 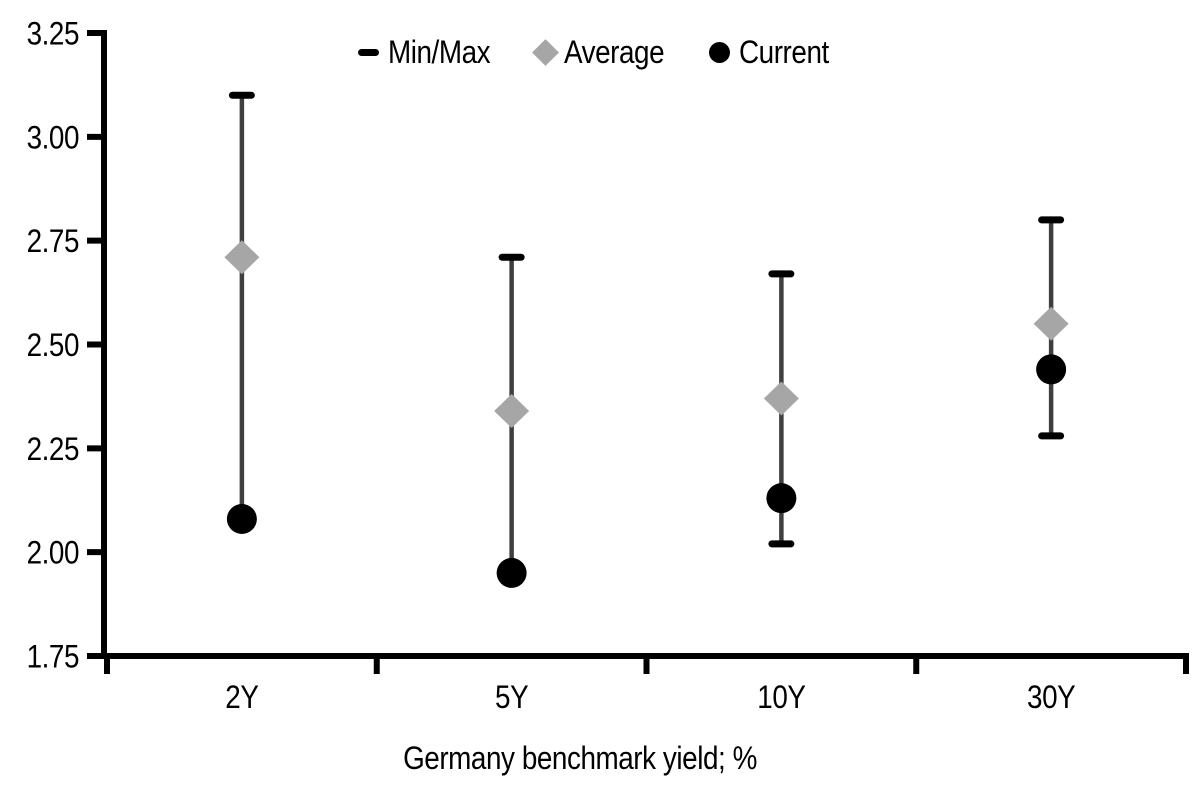 What do you see at coordinates (53, 657) in the screenshot?
I see `y-tick-label: 1.75` at bounding box center [53, 657].